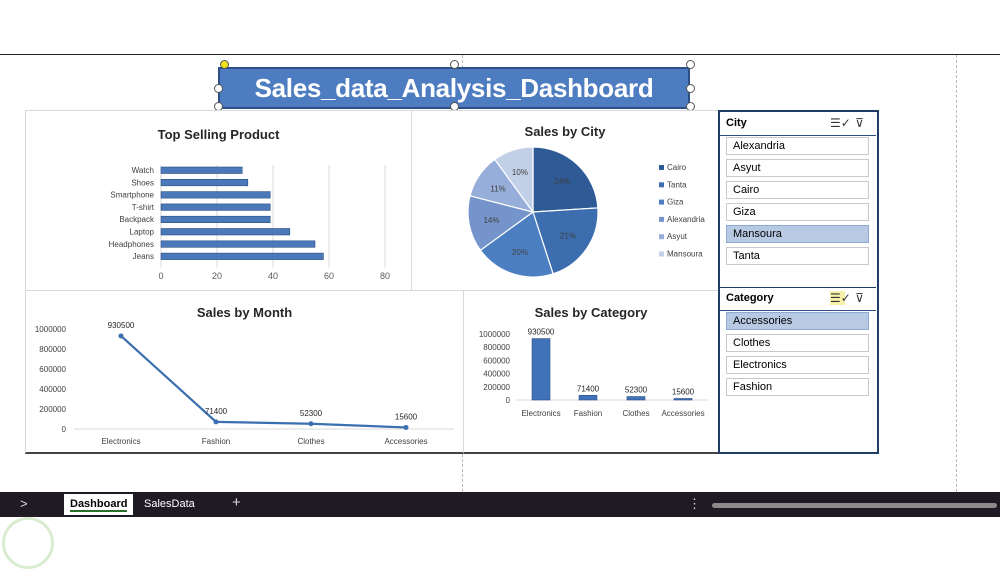 Image resolution: width=1000 pixels, height=571 pixels. What do you see at coordinates (854, 505) in the screenshot?
I see `horizontal-scrollbar` at bounding box center [854, 505].